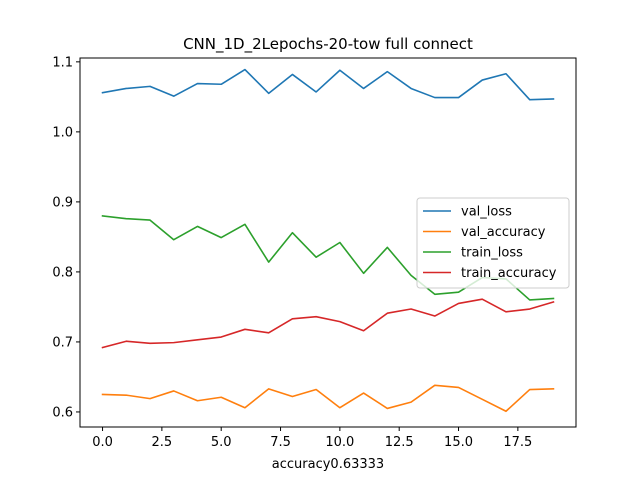 The image size is (640, 480). I want to click on x-tick-label: 17.5, so click(517, 442).